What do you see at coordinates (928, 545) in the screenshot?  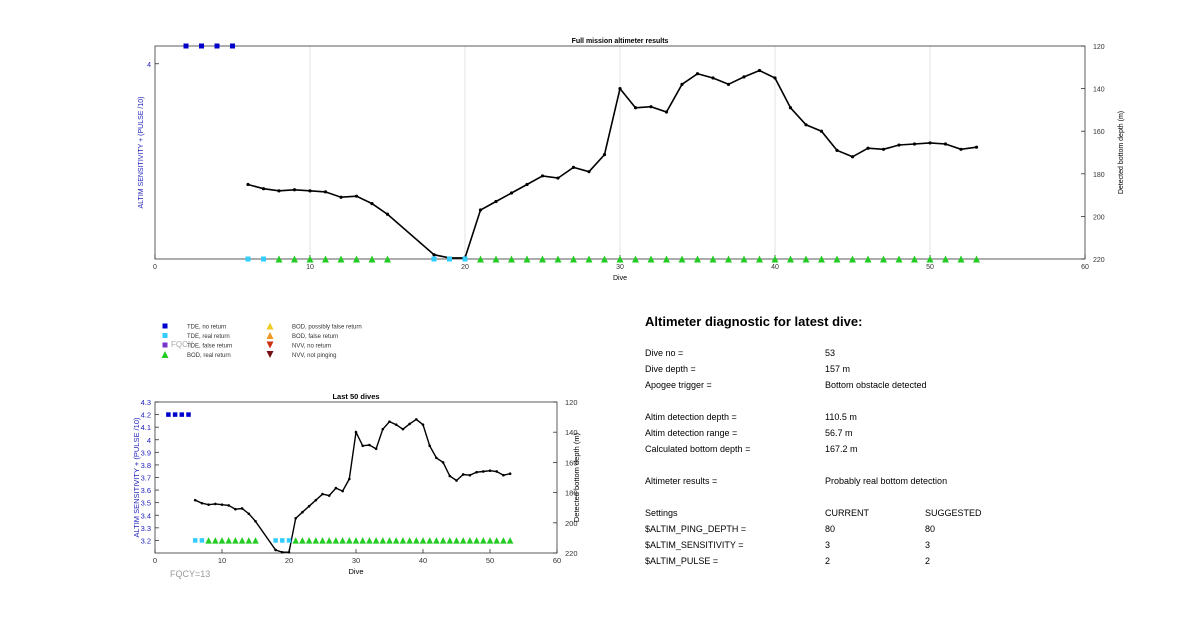 I see `setting-suggested-sensitivity: 3` at bounding box center [928, 545].